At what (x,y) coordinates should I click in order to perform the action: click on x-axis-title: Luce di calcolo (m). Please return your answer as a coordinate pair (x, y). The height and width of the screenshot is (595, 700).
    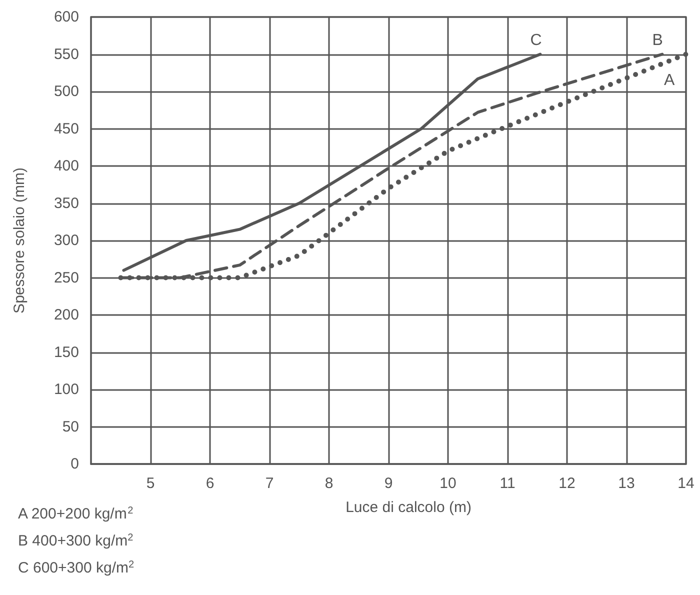
    Looking at the image, I should click on (409, 507).